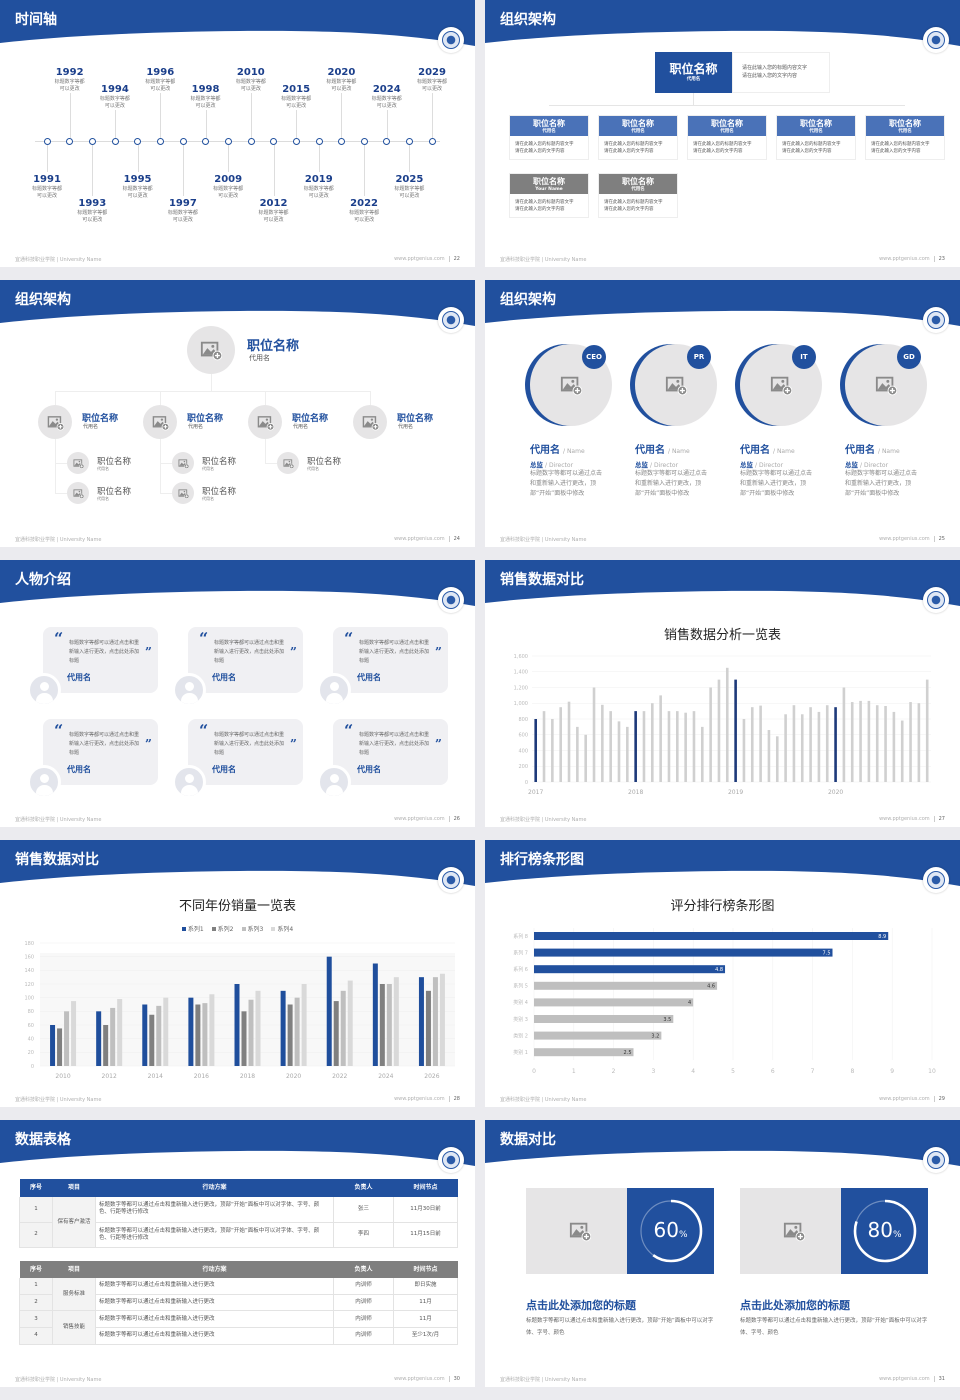 The width and height of the screenshot is (960, 1400). What do you see at coordinates (912, 819) in the screenshot?
I see `footer-right: www.pptgenius.com 27` at bounding box center [912, 819].